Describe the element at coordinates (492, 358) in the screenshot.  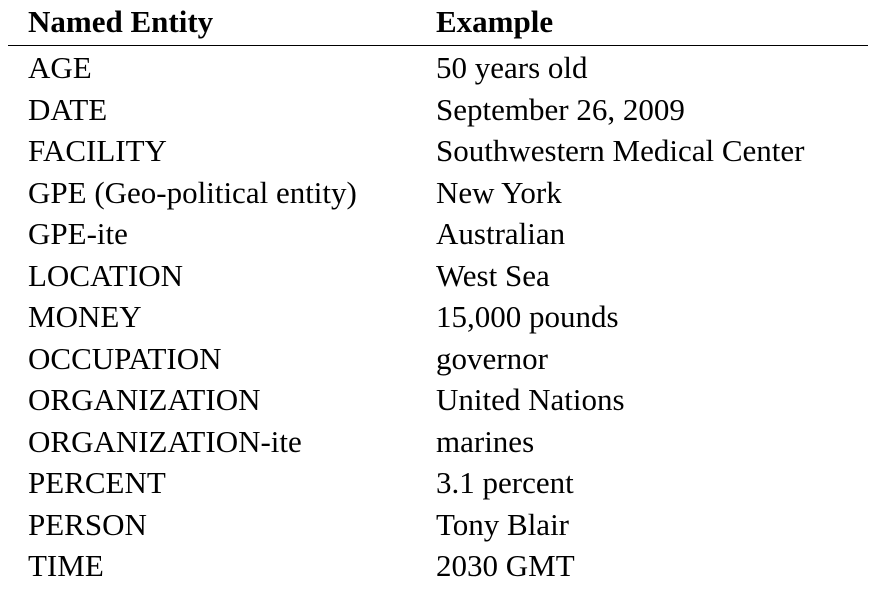
I see `example-cell: governor` at that location.